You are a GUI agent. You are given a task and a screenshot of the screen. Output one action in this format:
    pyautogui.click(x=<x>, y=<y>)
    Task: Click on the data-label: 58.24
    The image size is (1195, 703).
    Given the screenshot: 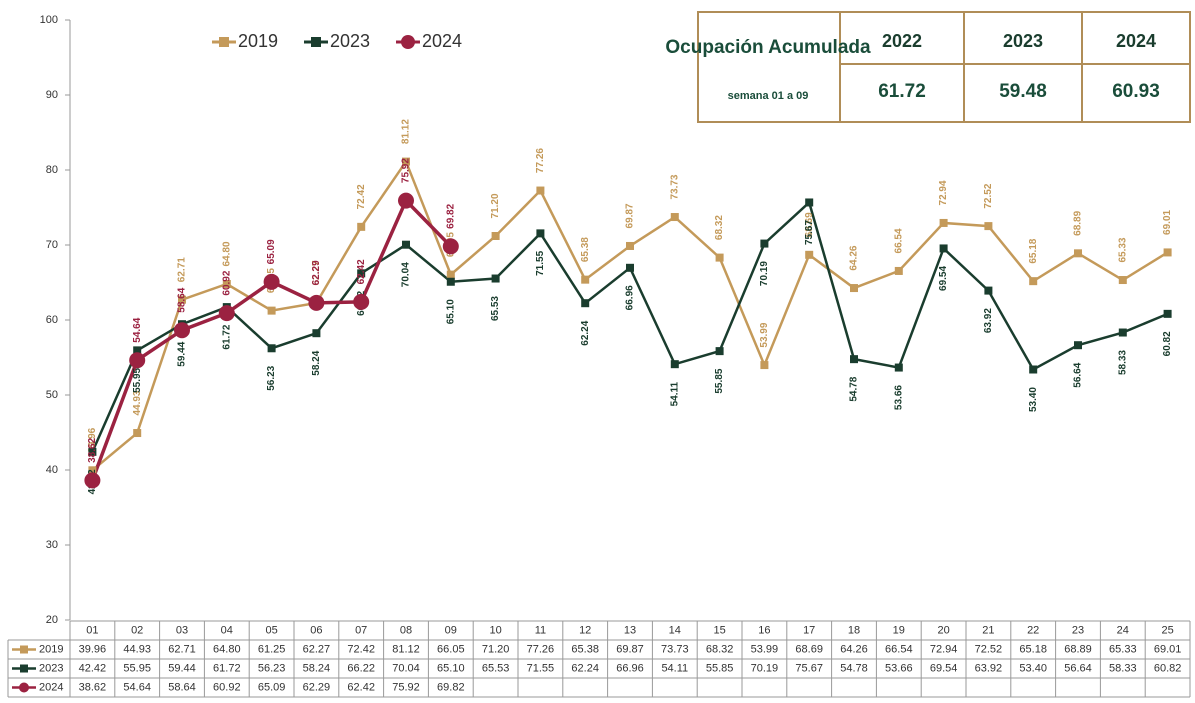 What is the action you would take?
    pyautogui.click(x=316, y=362)
    